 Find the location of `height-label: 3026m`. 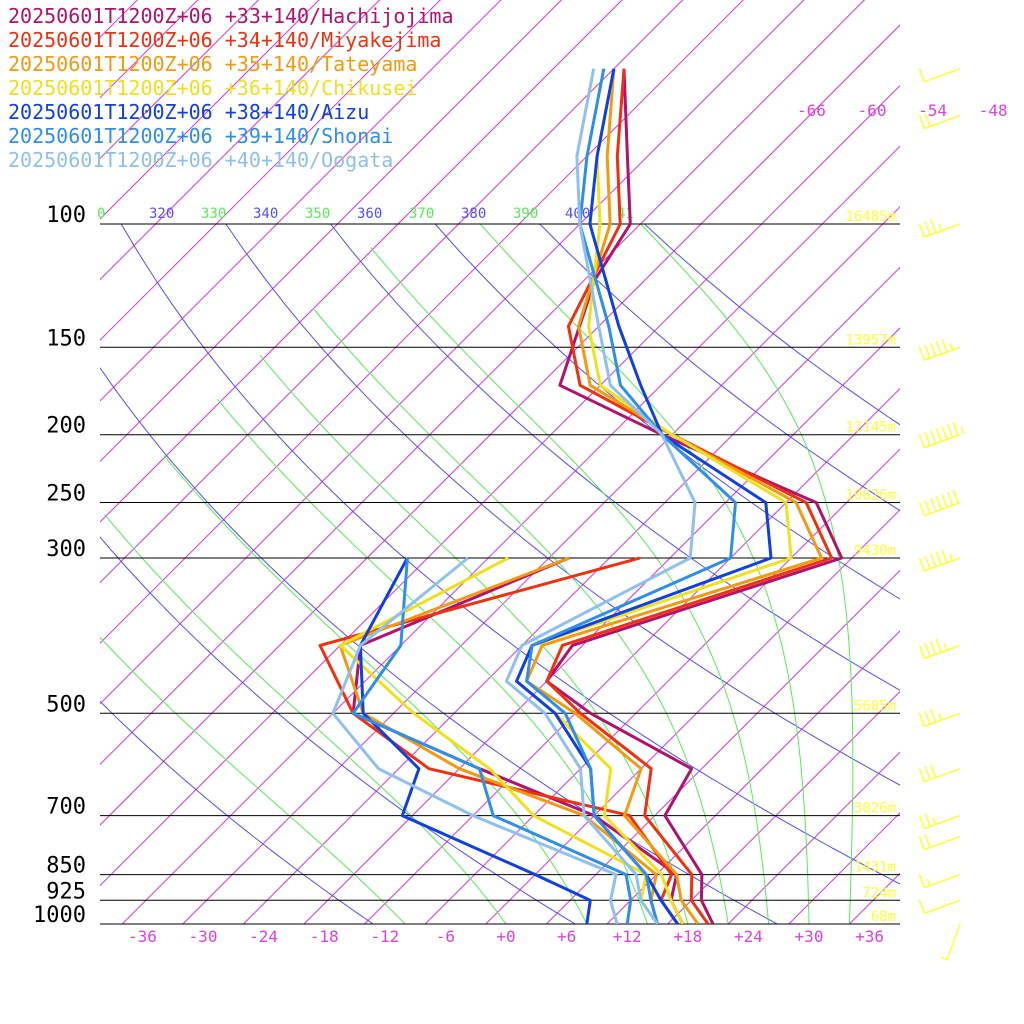

height-label: 3026m is located at coordinates (875, 809).